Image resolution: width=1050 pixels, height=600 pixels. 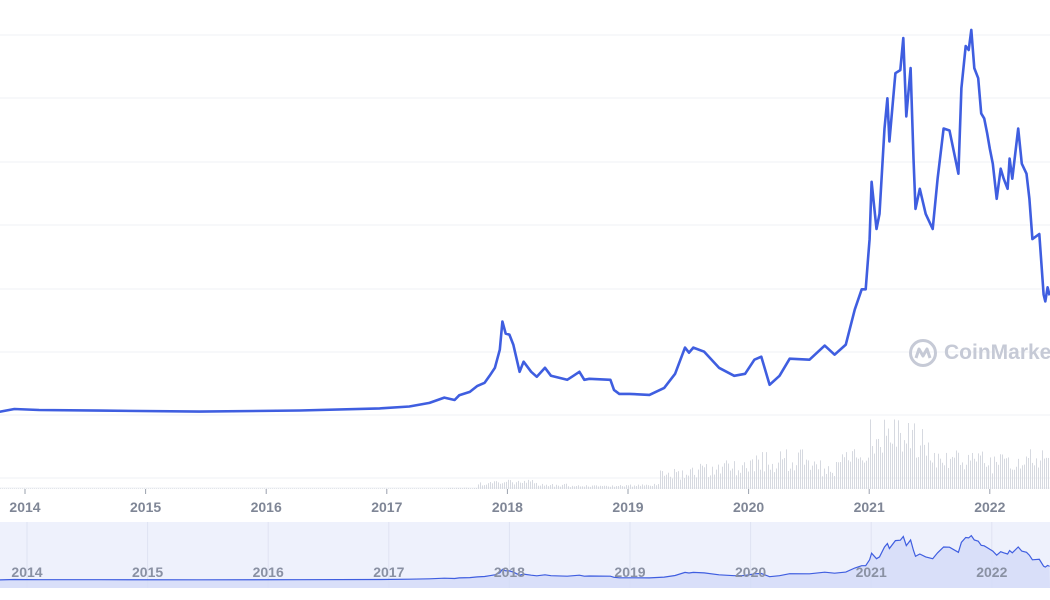 I want to click on x-tick-label: 2014, so click(x=24, y=507).